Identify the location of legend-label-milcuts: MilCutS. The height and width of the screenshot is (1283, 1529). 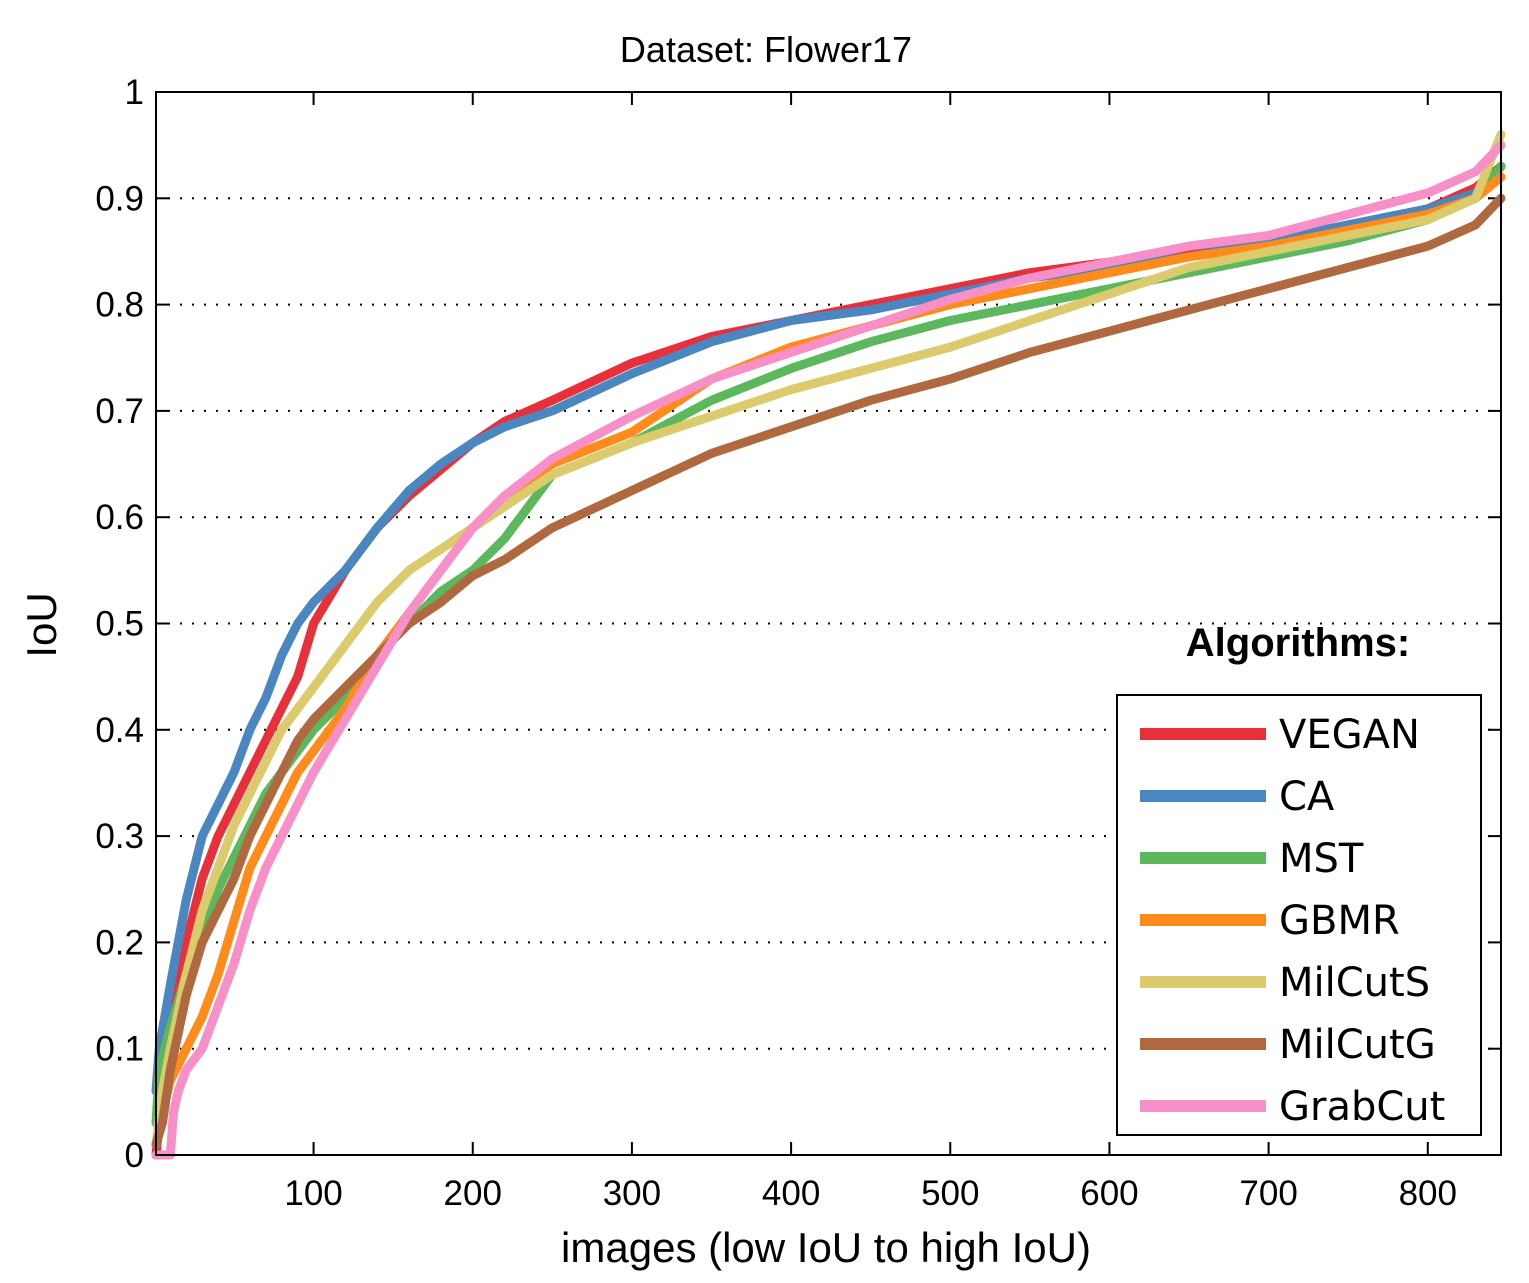
(1354, 983).